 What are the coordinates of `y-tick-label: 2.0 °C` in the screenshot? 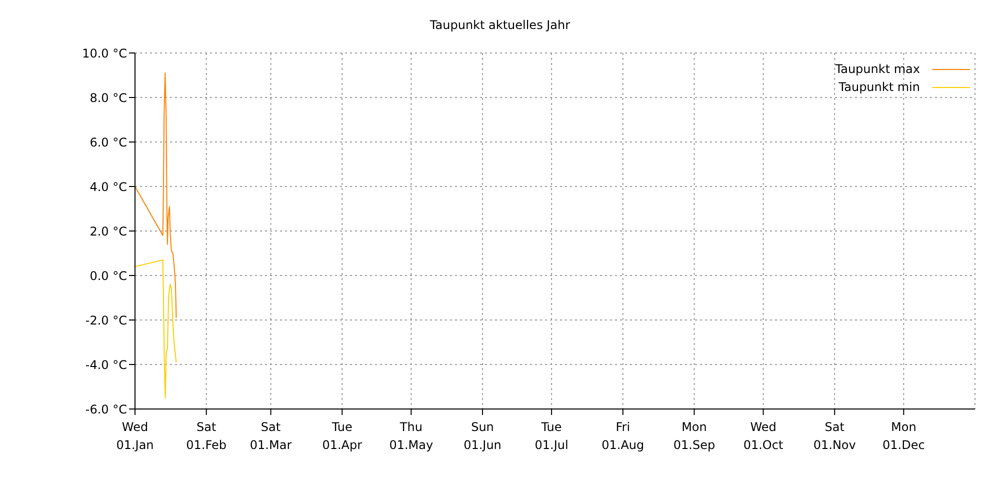 It's located at (108, 231).